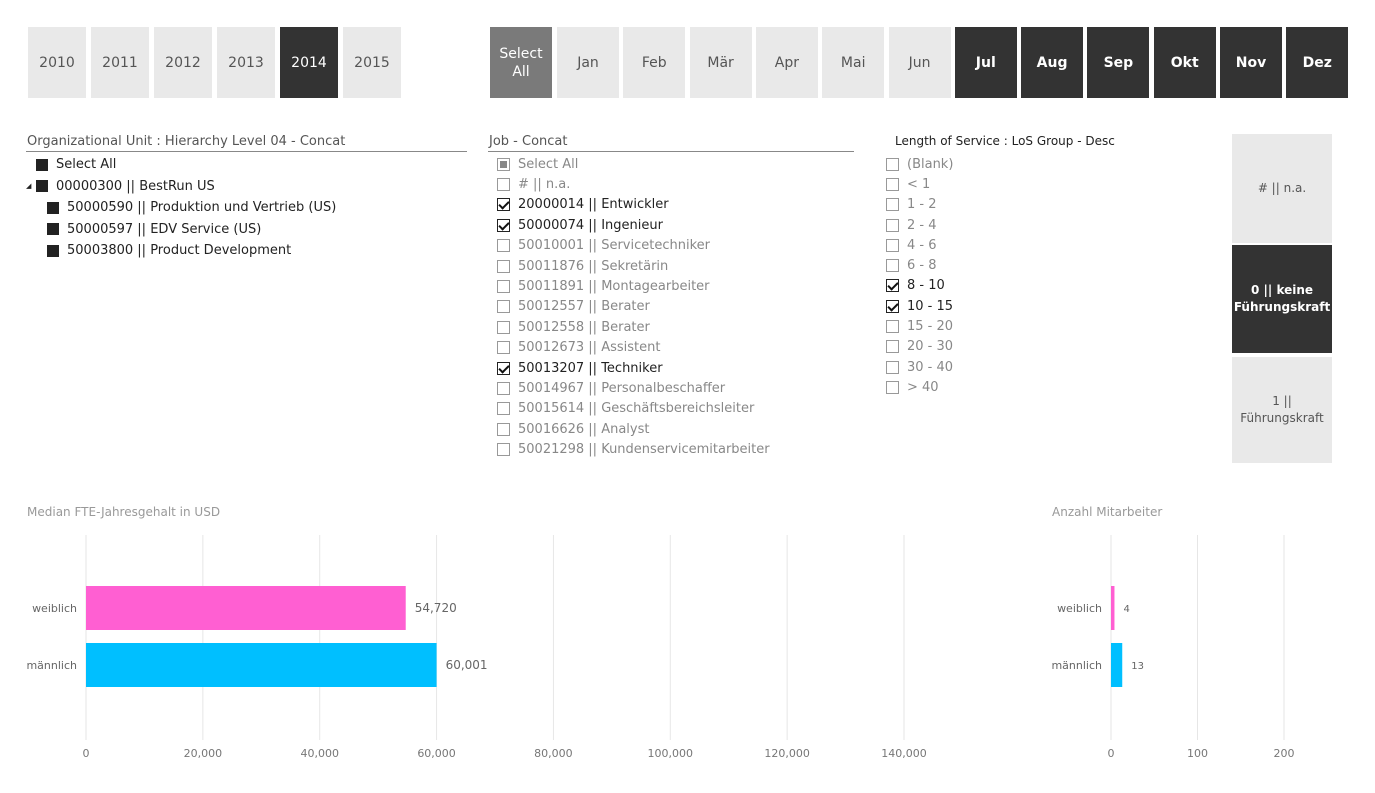 The image size is (1375, 793). Describe the element at coordinates (996, 347) in the screenshot. I see `los-item: 20 - 30` at that location.